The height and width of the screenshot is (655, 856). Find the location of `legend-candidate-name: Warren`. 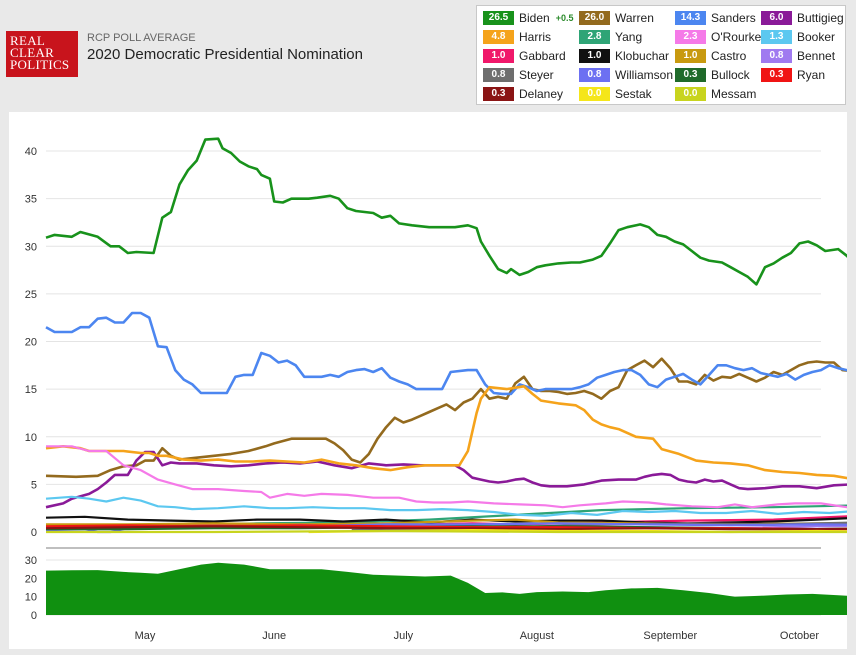

legend-candidate-name: Warren is located at coordinates (634, 17).